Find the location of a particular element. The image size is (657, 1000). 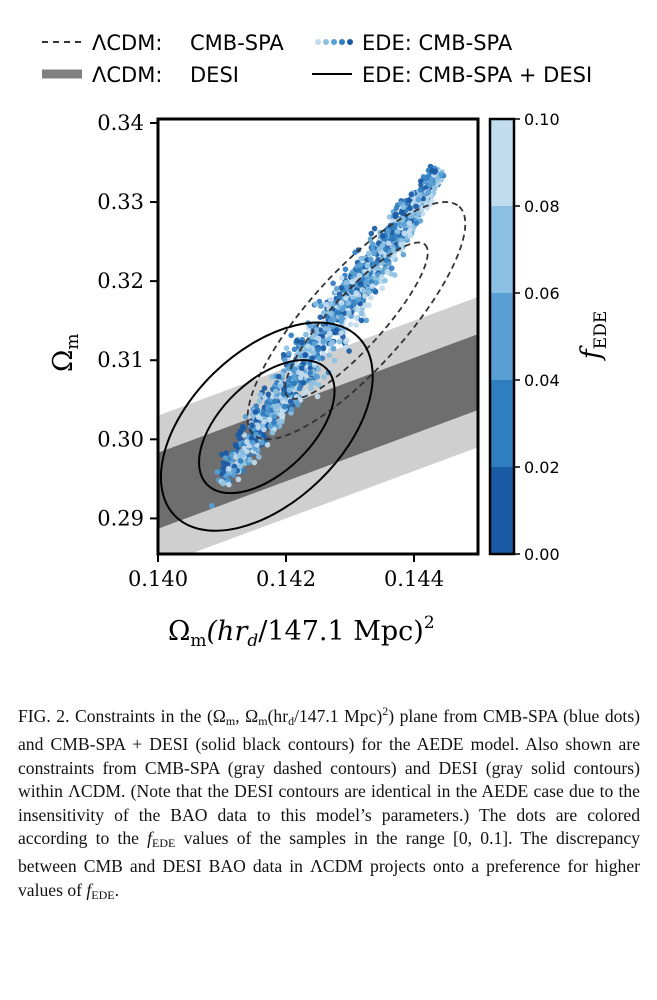

legend-label: EDE: CMB-SPA + DESI is located at coordinates (477, 75).